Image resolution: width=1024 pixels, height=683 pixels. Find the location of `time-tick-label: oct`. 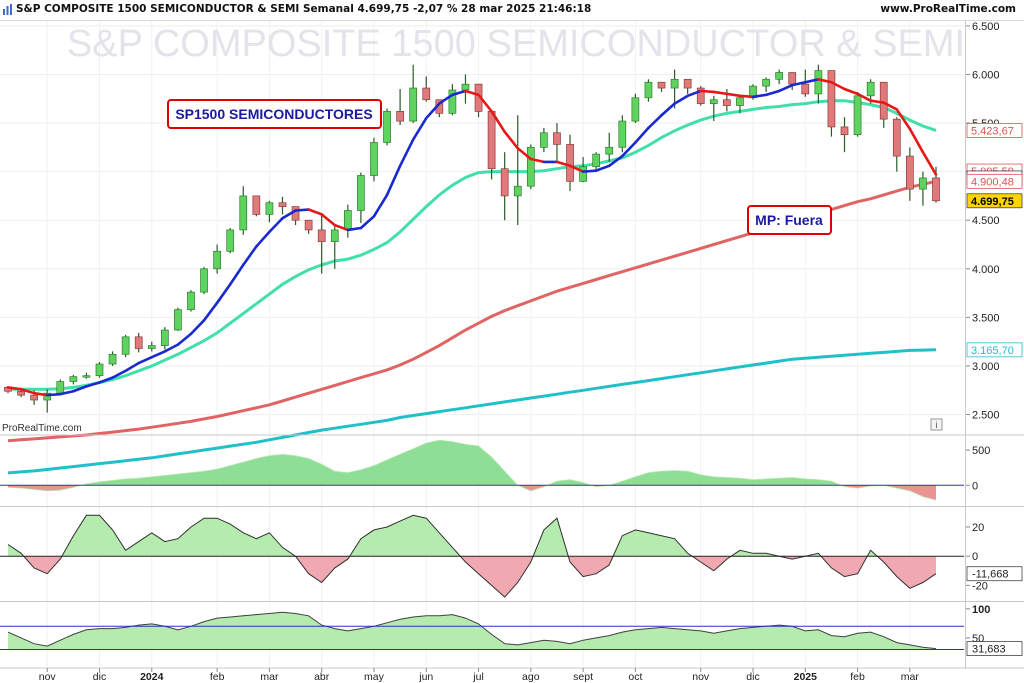

time-tick-label: oct is located at coordinates (635, 677).